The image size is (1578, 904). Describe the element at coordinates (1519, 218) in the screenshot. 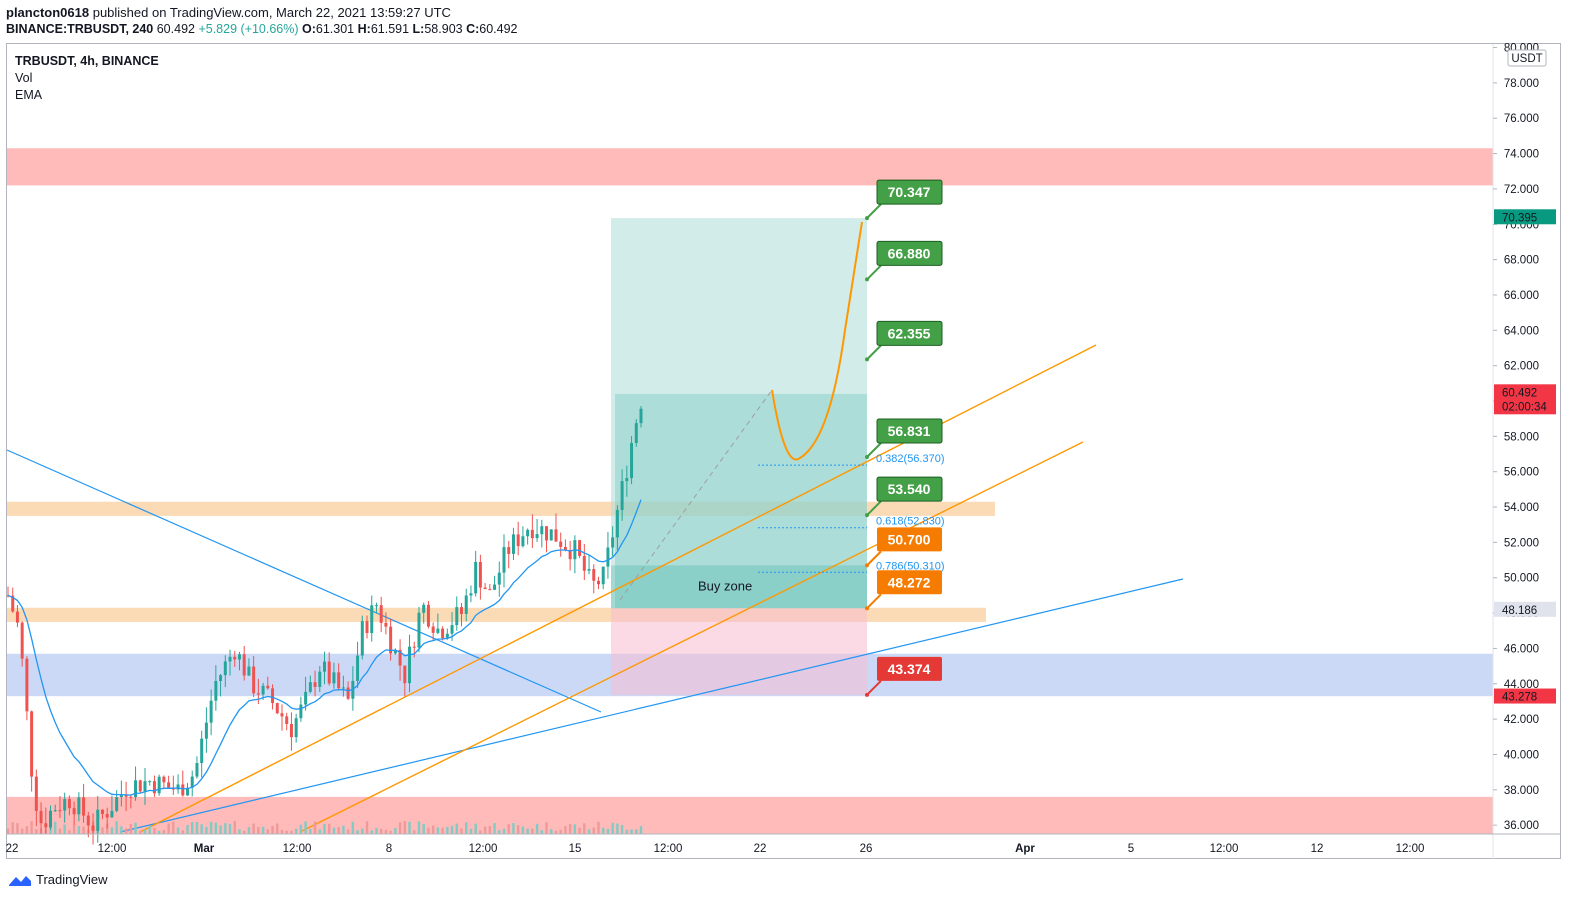

I see `price-tag-label: 70.395` at that location.